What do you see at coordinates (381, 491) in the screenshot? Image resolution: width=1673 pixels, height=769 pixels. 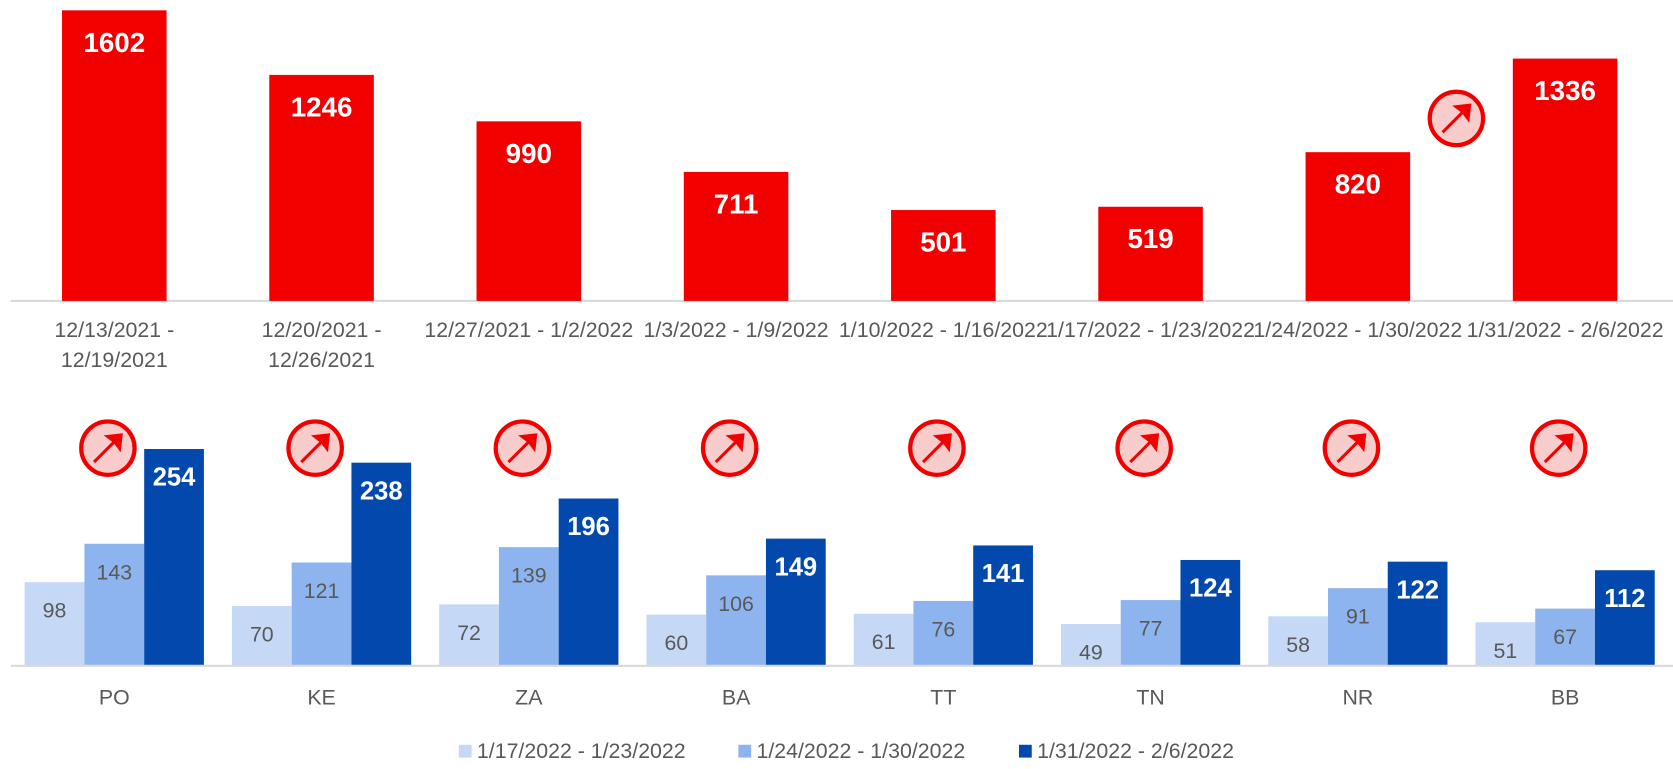 I see `data-label: 238` at bounding box center [381, 491].